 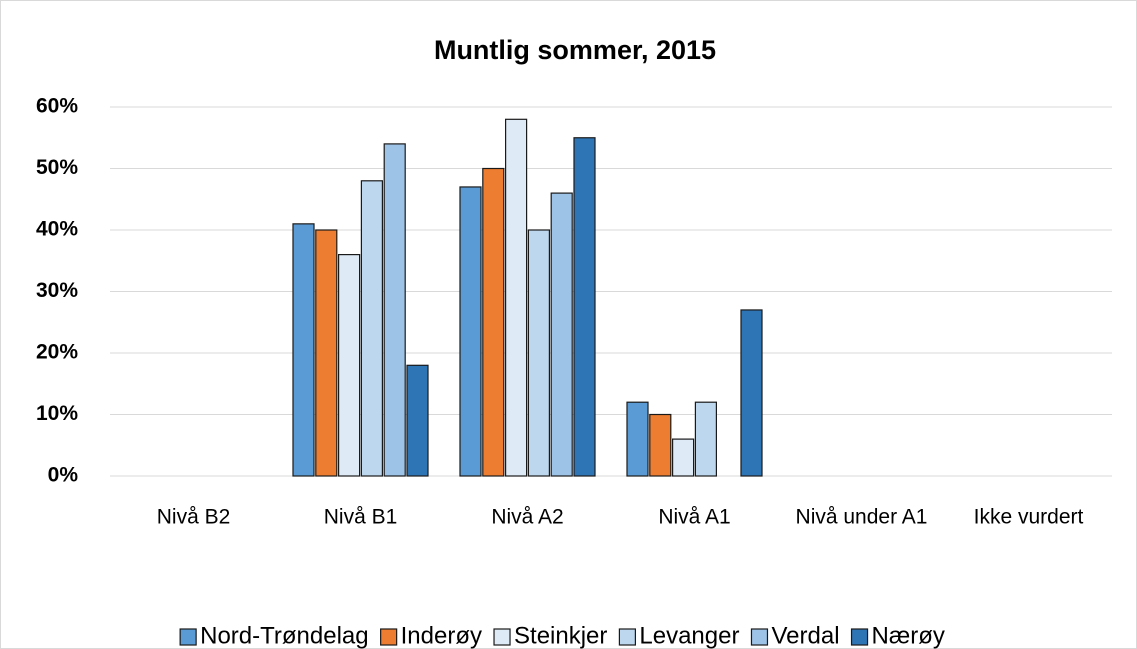 I want to click on x-tick-label: Ikke vurdert, so click(x=1029, y=517).